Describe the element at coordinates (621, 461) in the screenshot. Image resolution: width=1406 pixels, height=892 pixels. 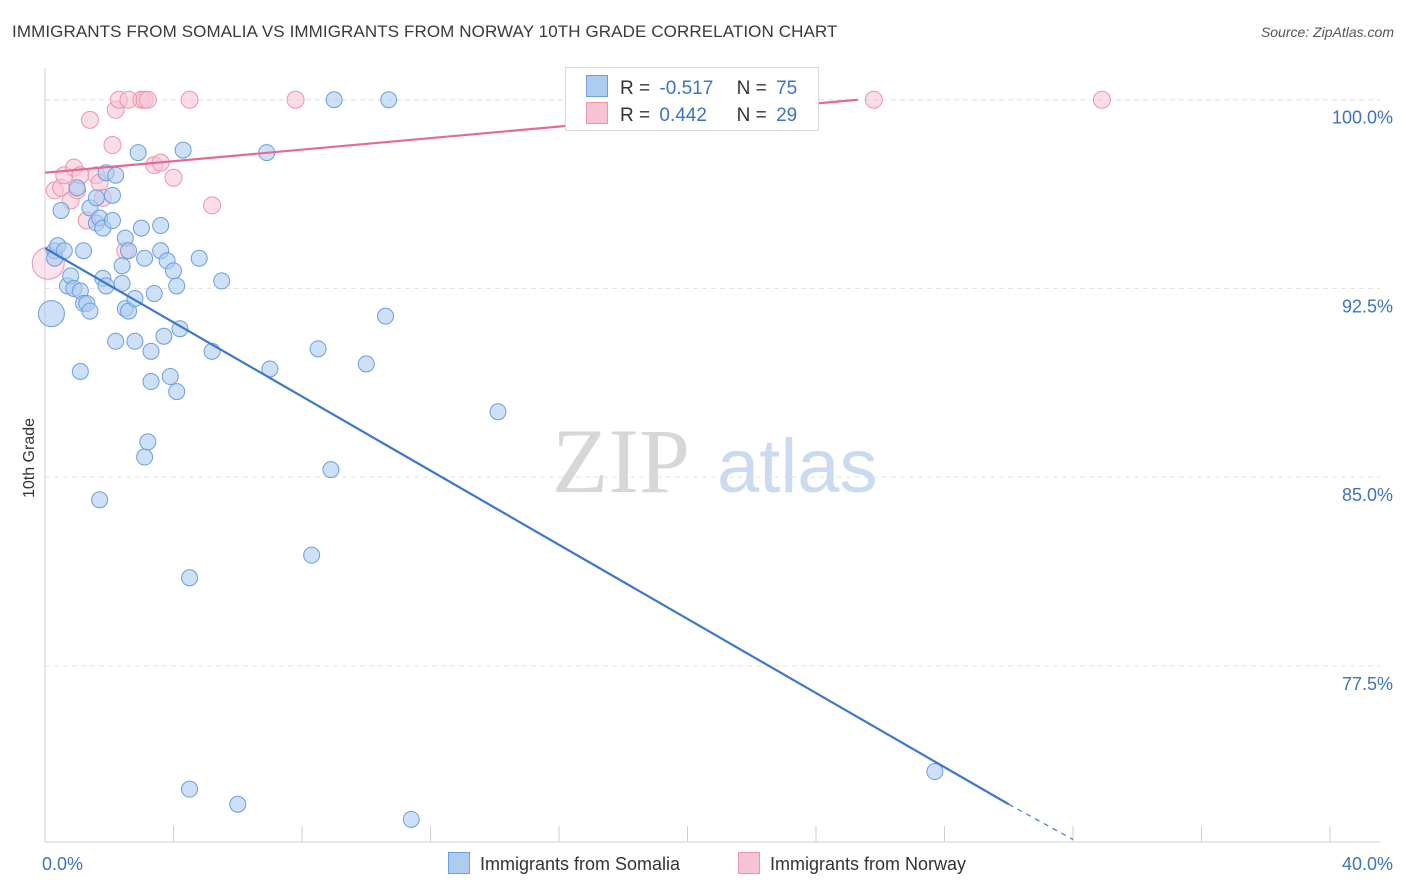
I see `watermark-zip: ZIP` at that location.